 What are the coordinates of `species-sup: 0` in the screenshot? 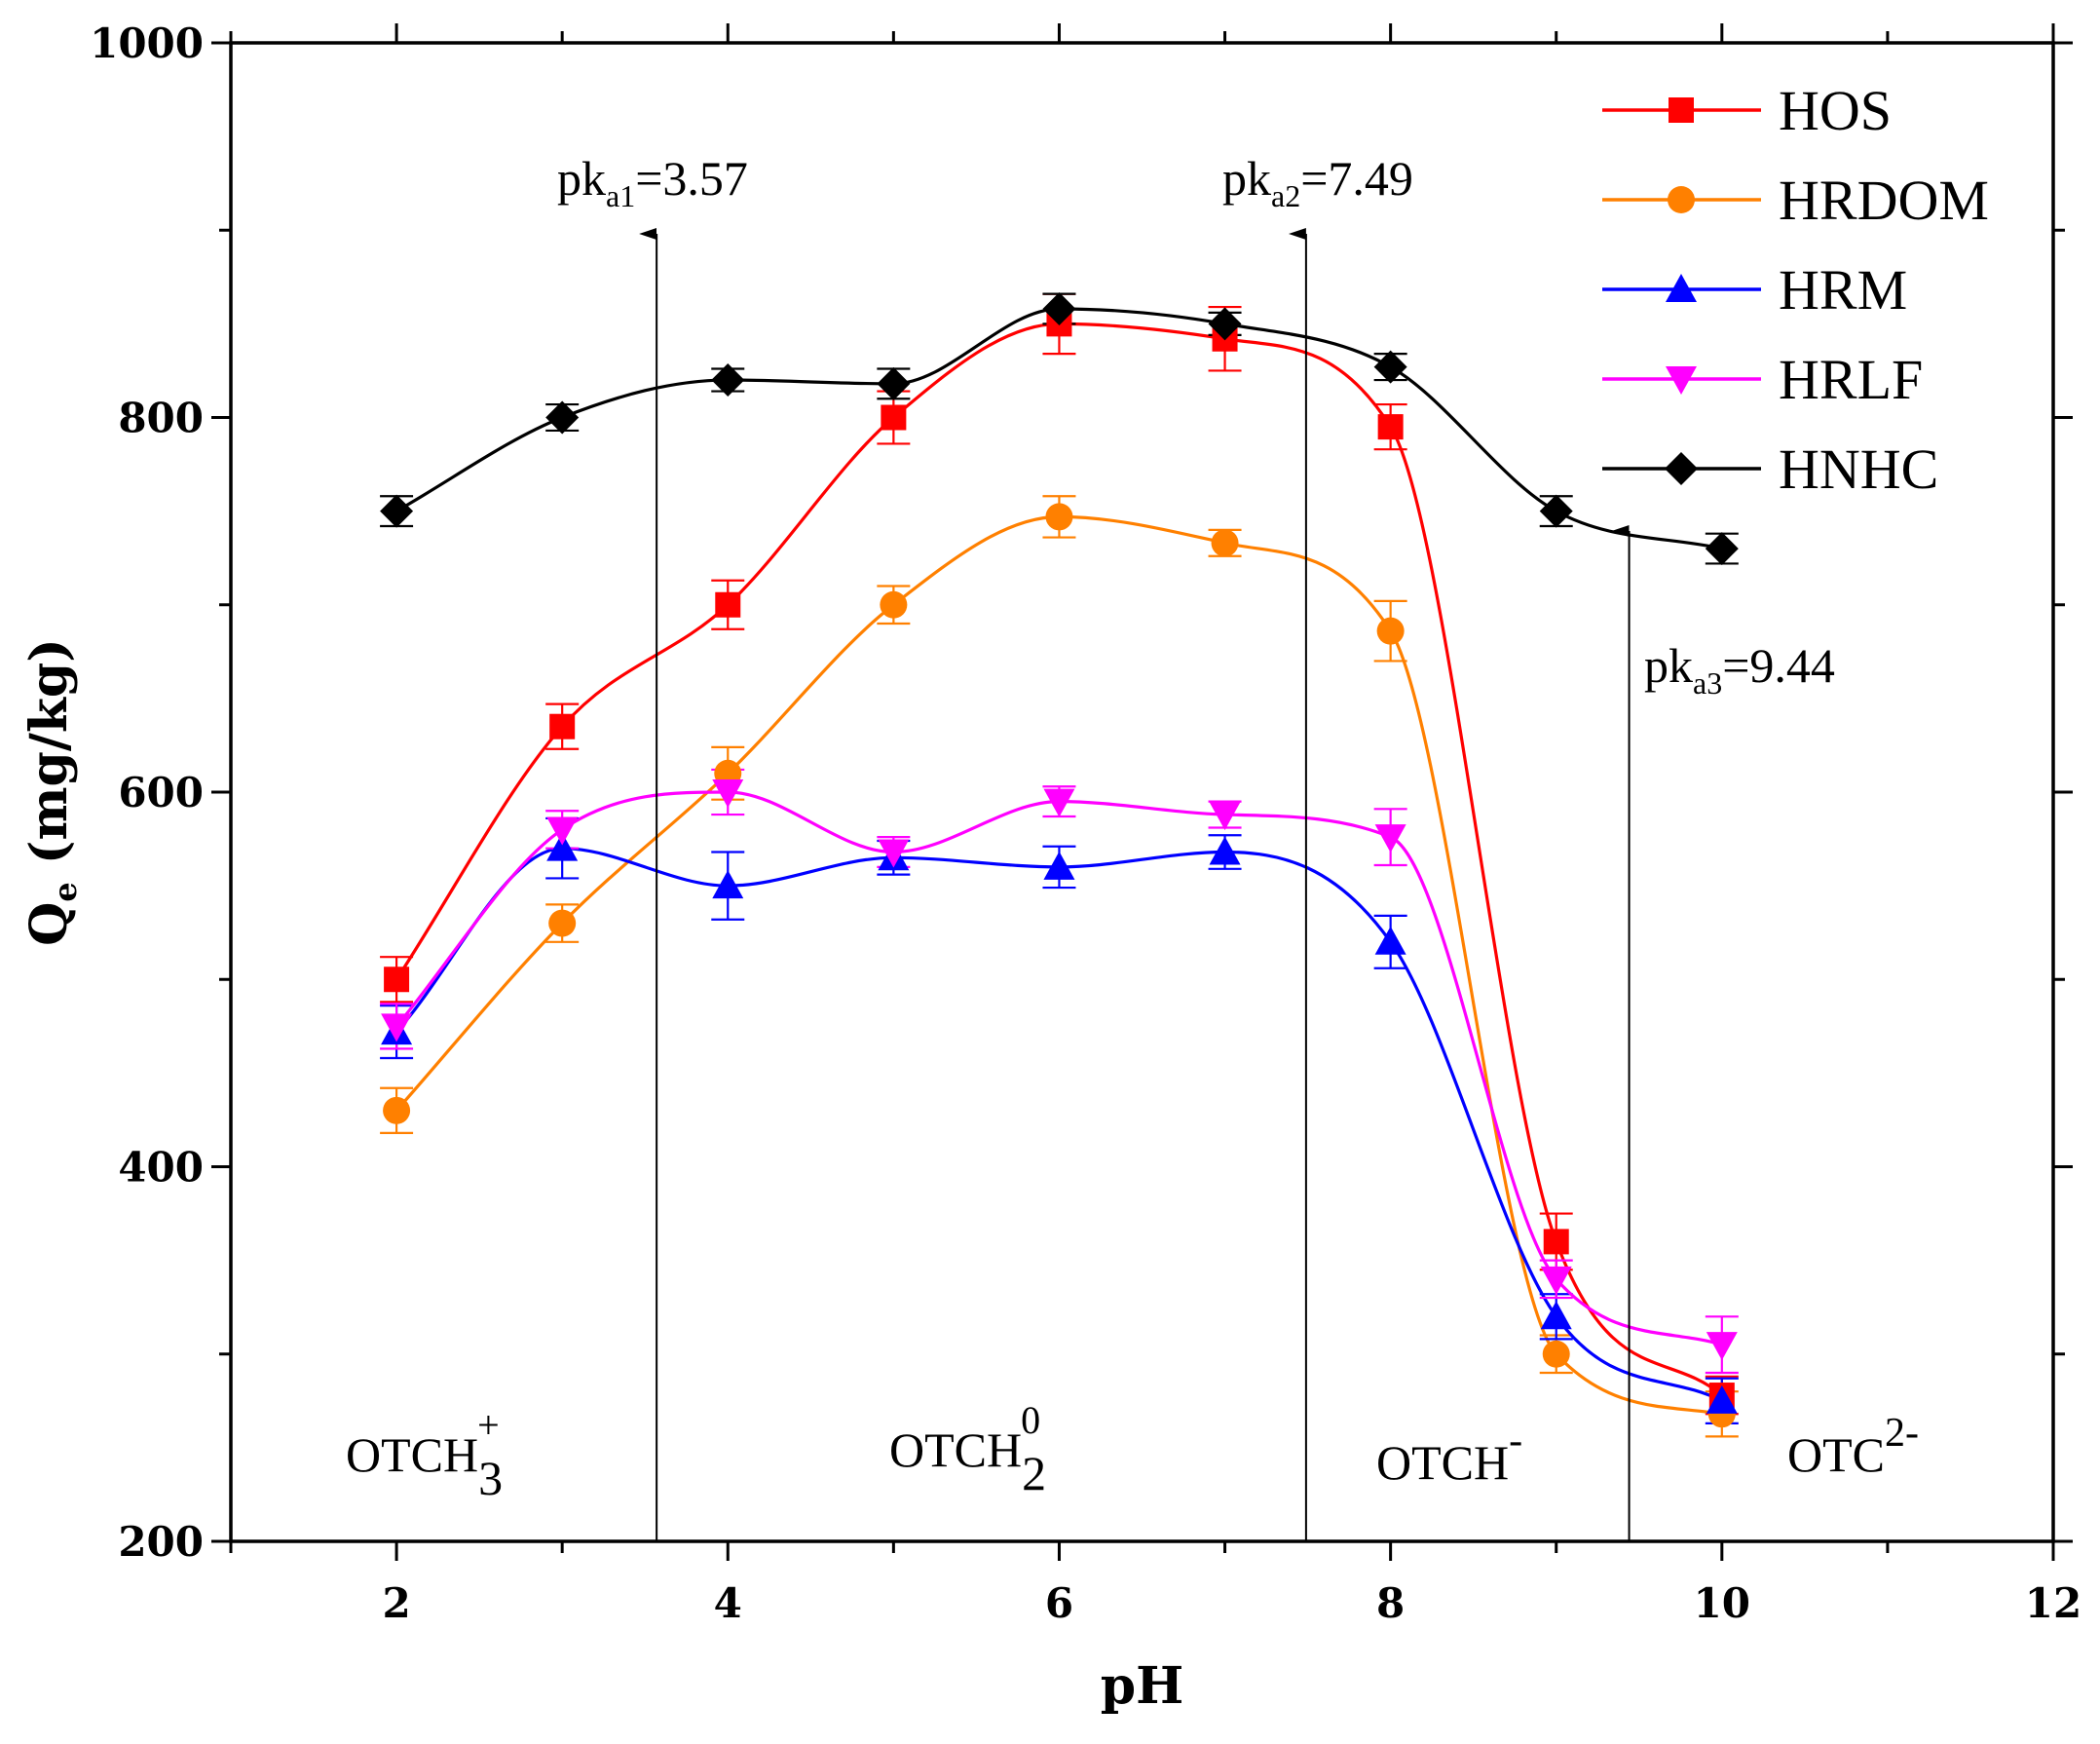 It's located at (1030, 1420).